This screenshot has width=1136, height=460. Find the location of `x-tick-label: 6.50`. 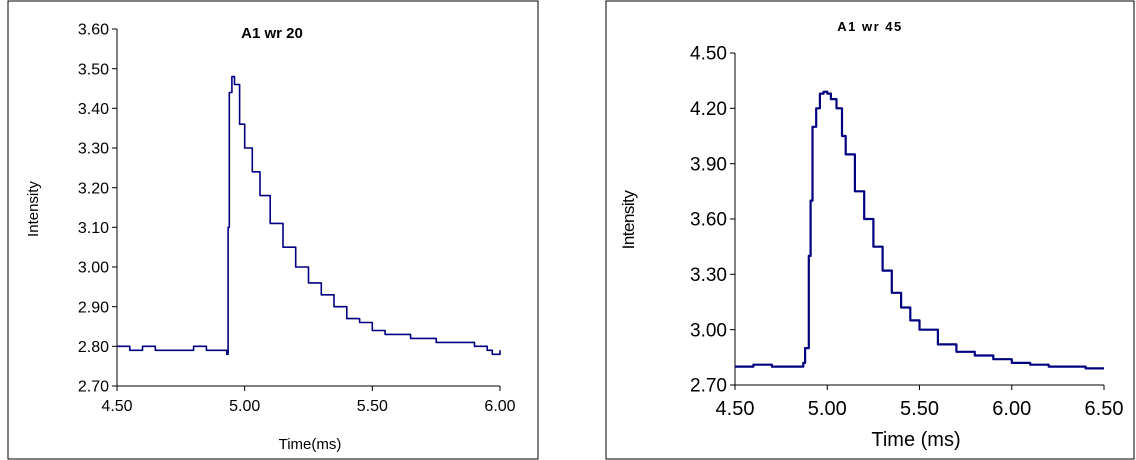

x-tick-label: 6.50 is located at coordinates (1104, 409).